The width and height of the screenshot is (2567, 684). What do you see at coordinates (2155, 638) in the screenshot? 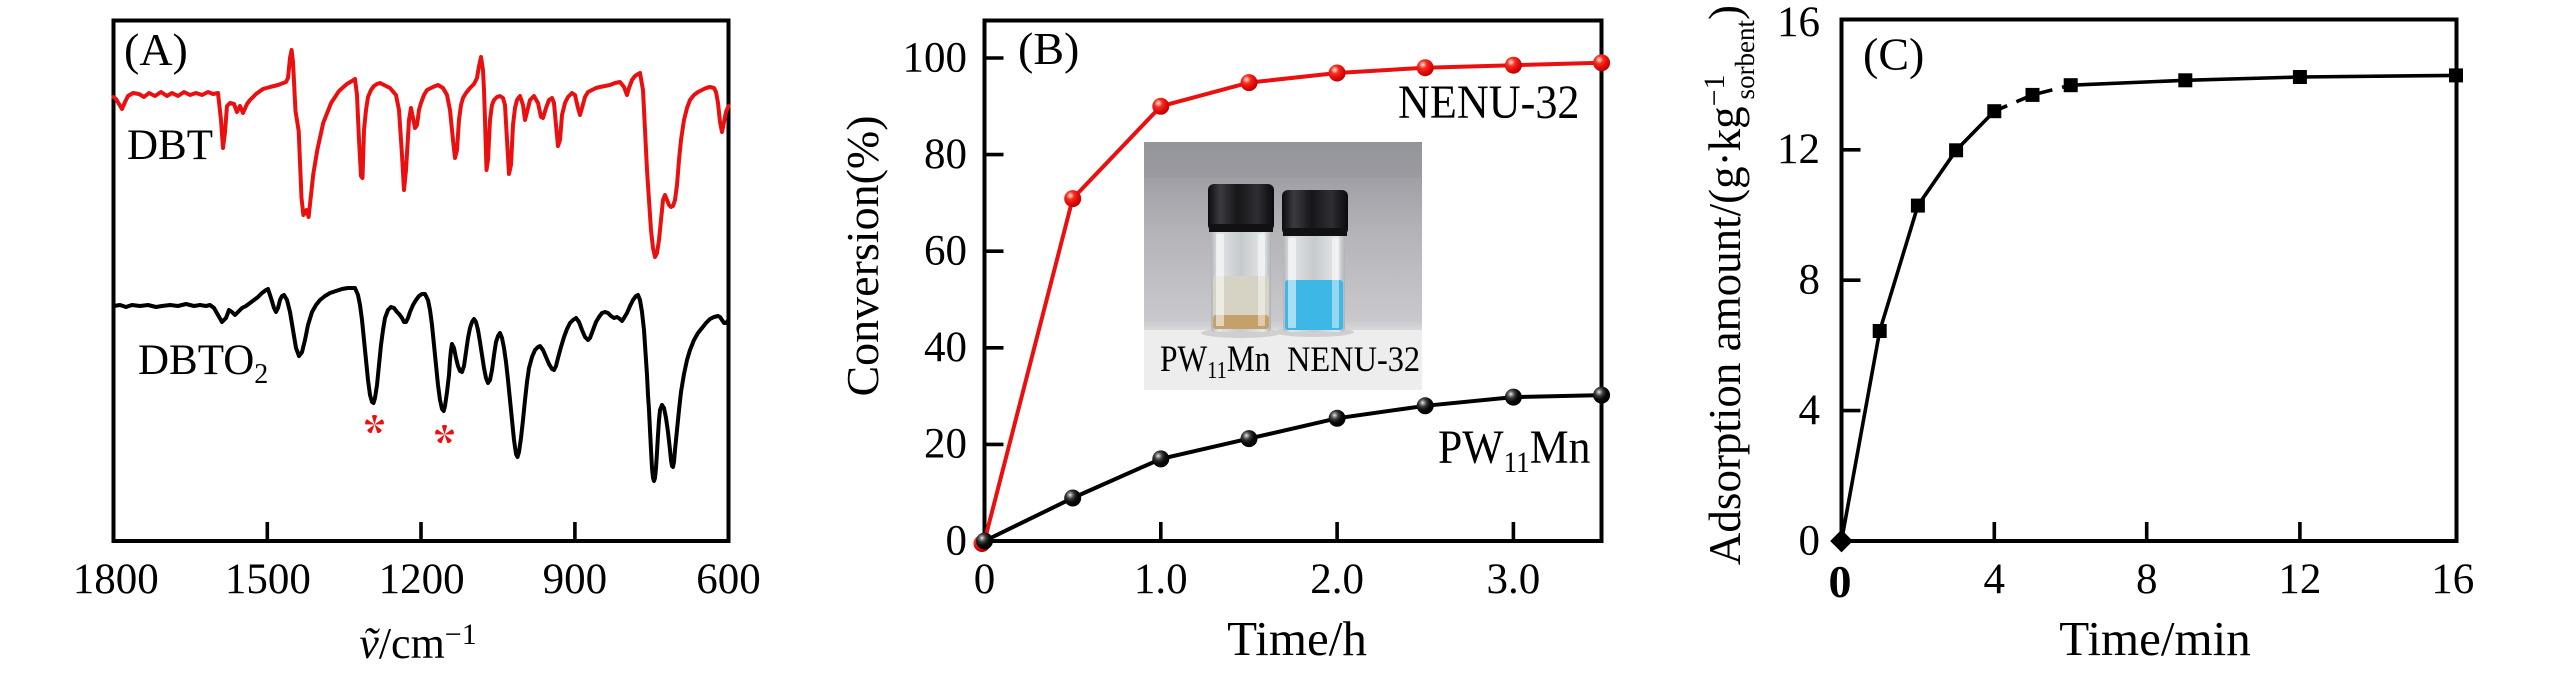
I see `svg-text: Time/min` at bounding box center [2155, 638].